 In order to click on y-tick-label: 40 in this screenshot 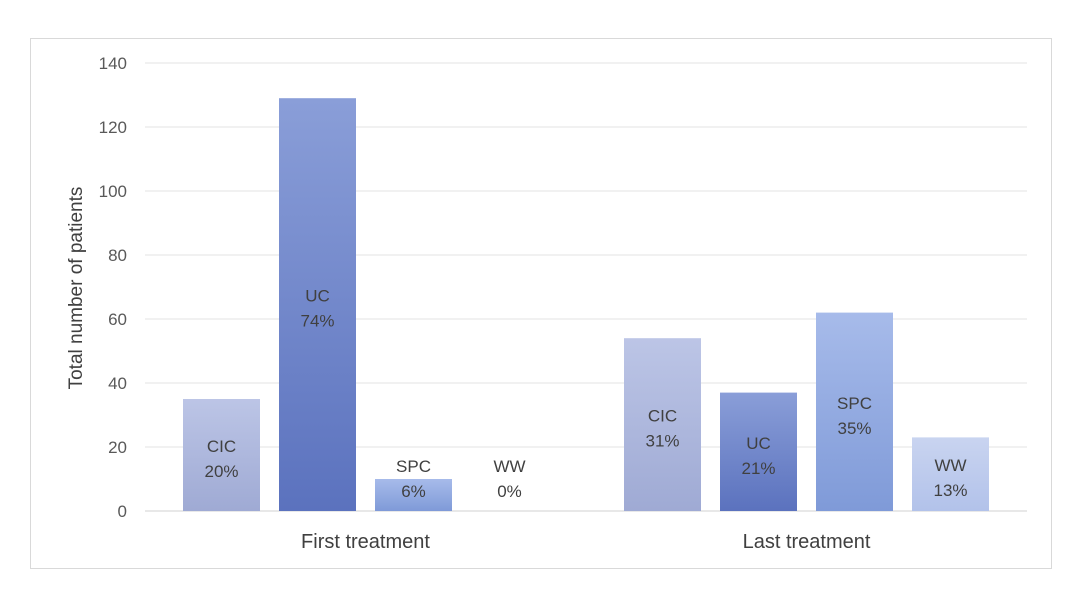, I will do `click(117, 383)`.